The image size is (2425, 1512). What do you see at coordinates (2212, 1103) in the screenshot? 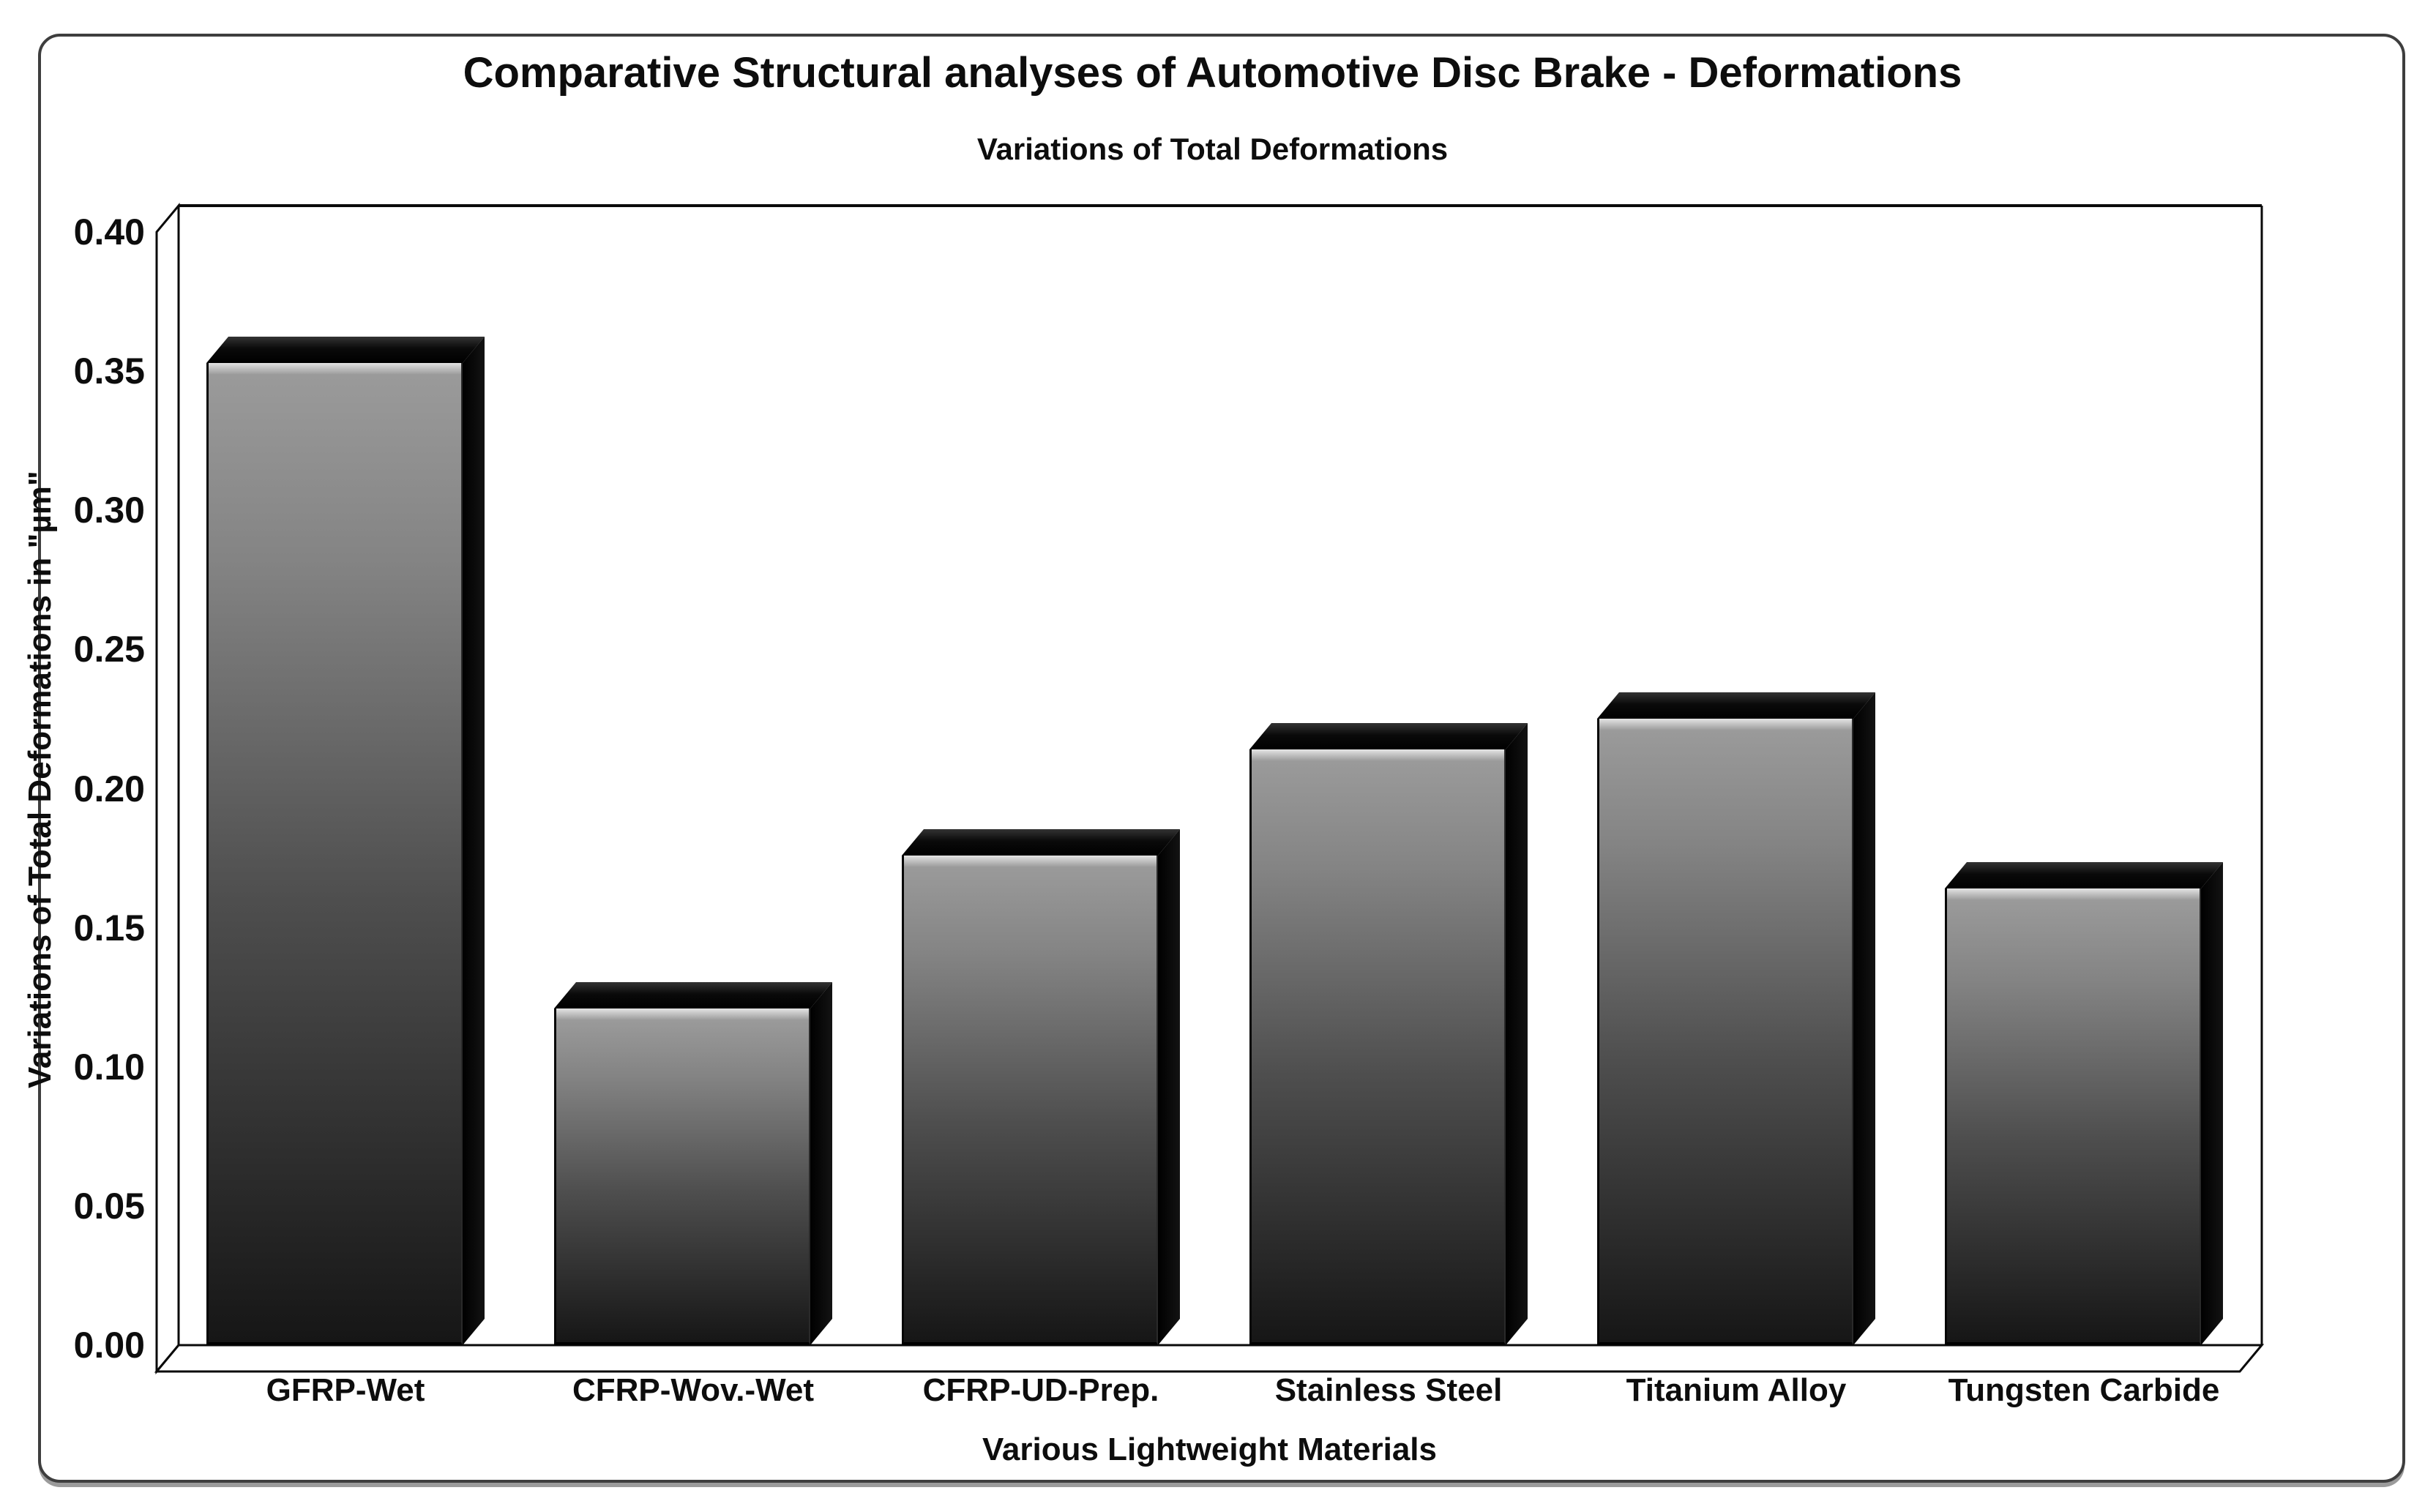
I see `bar-right-face-tungsten-carbide` at bounding box center [2212, 1103].